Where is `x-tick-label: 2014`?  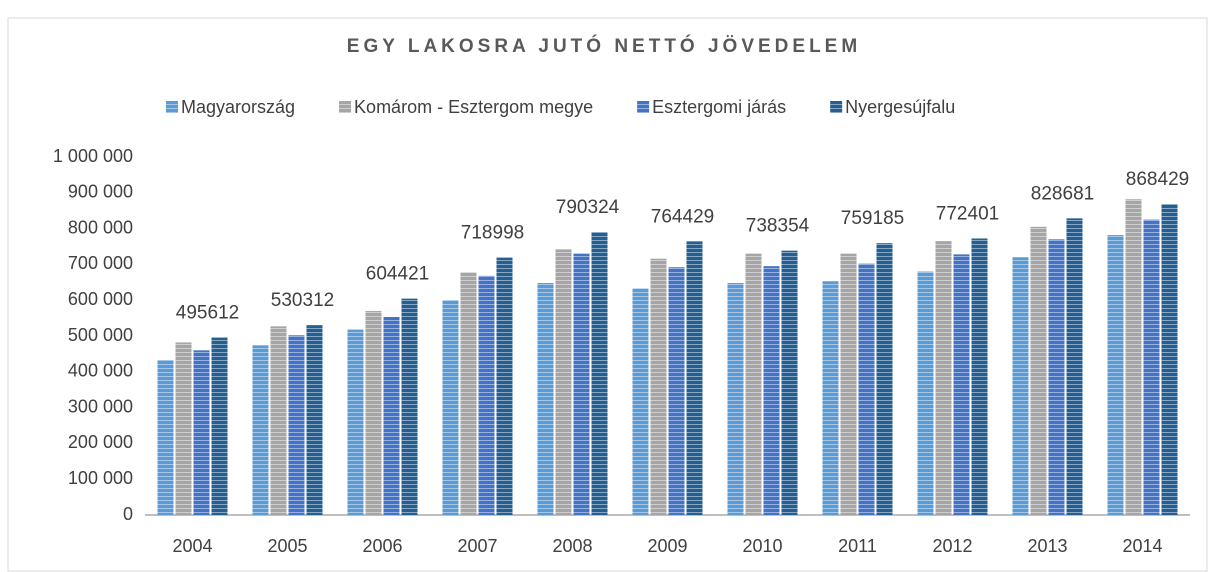
x-tick-label: 2014 is located at coordinates (1142, 546).